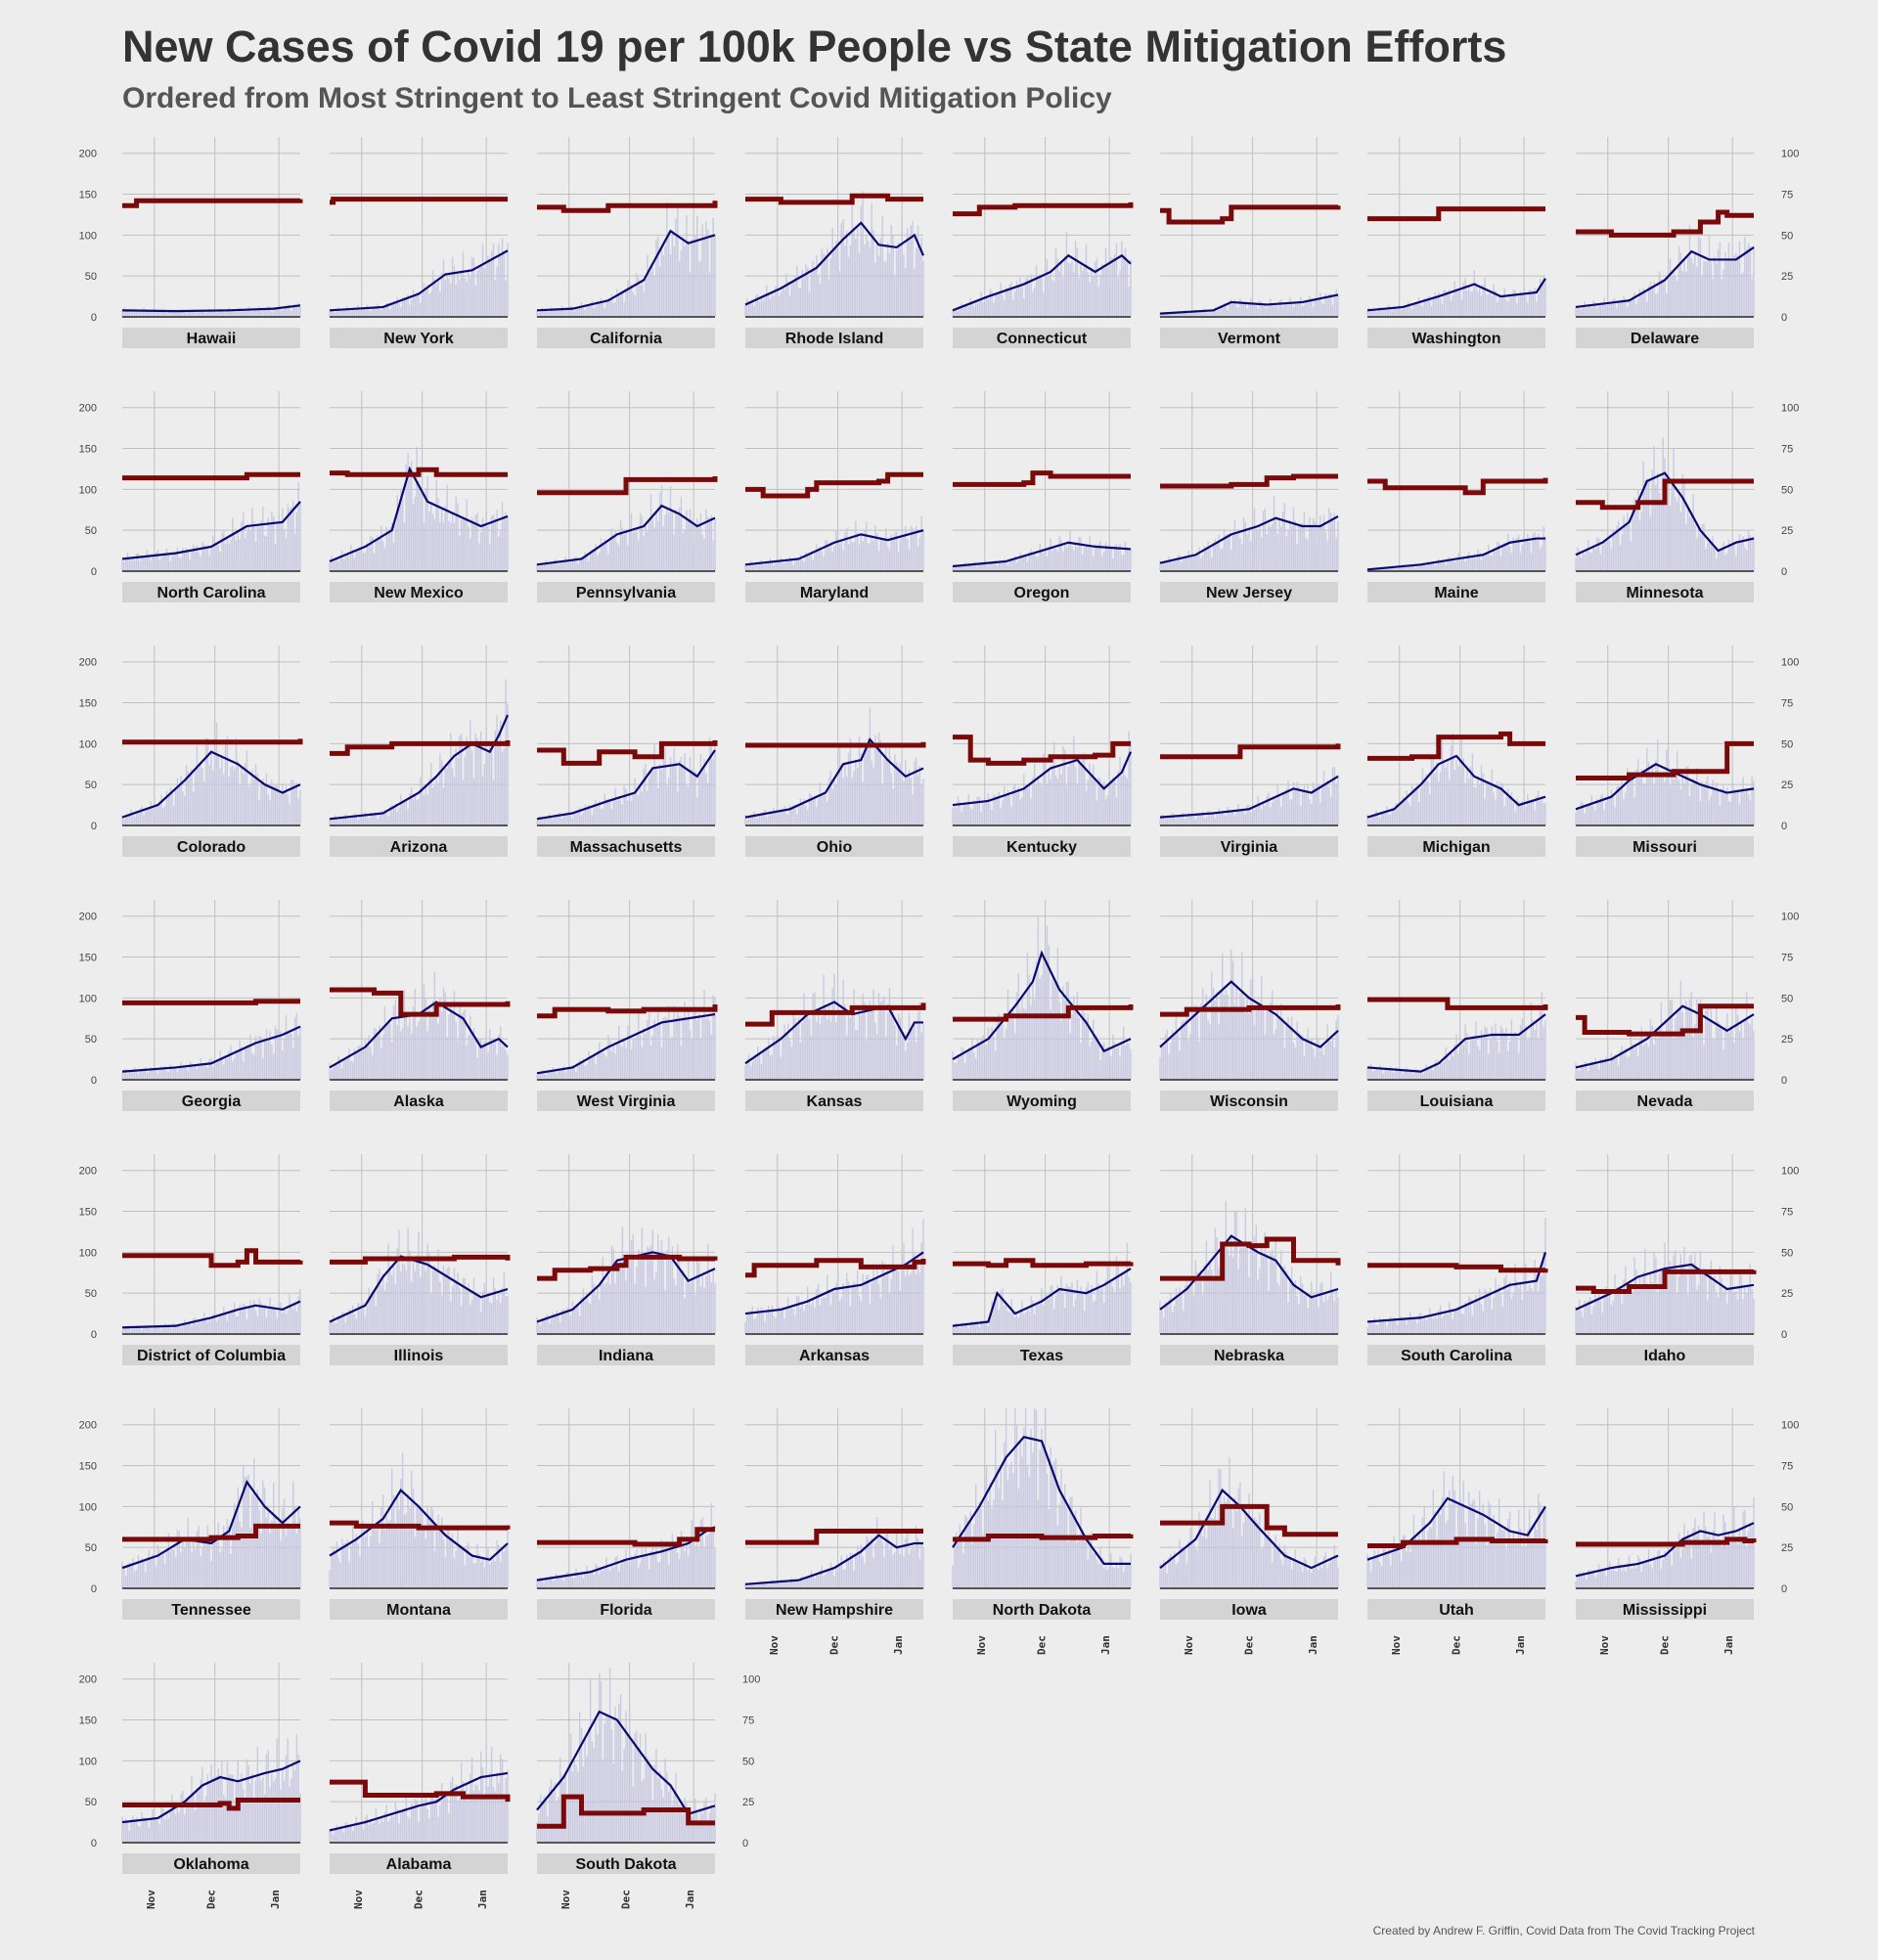 The height and width of the screenshot is (1960, 1878). What do you see at coordinates (1784, 827) in the screenshot?
I see `y-right-tick-label: 0` at bounding box center [1784, 827].